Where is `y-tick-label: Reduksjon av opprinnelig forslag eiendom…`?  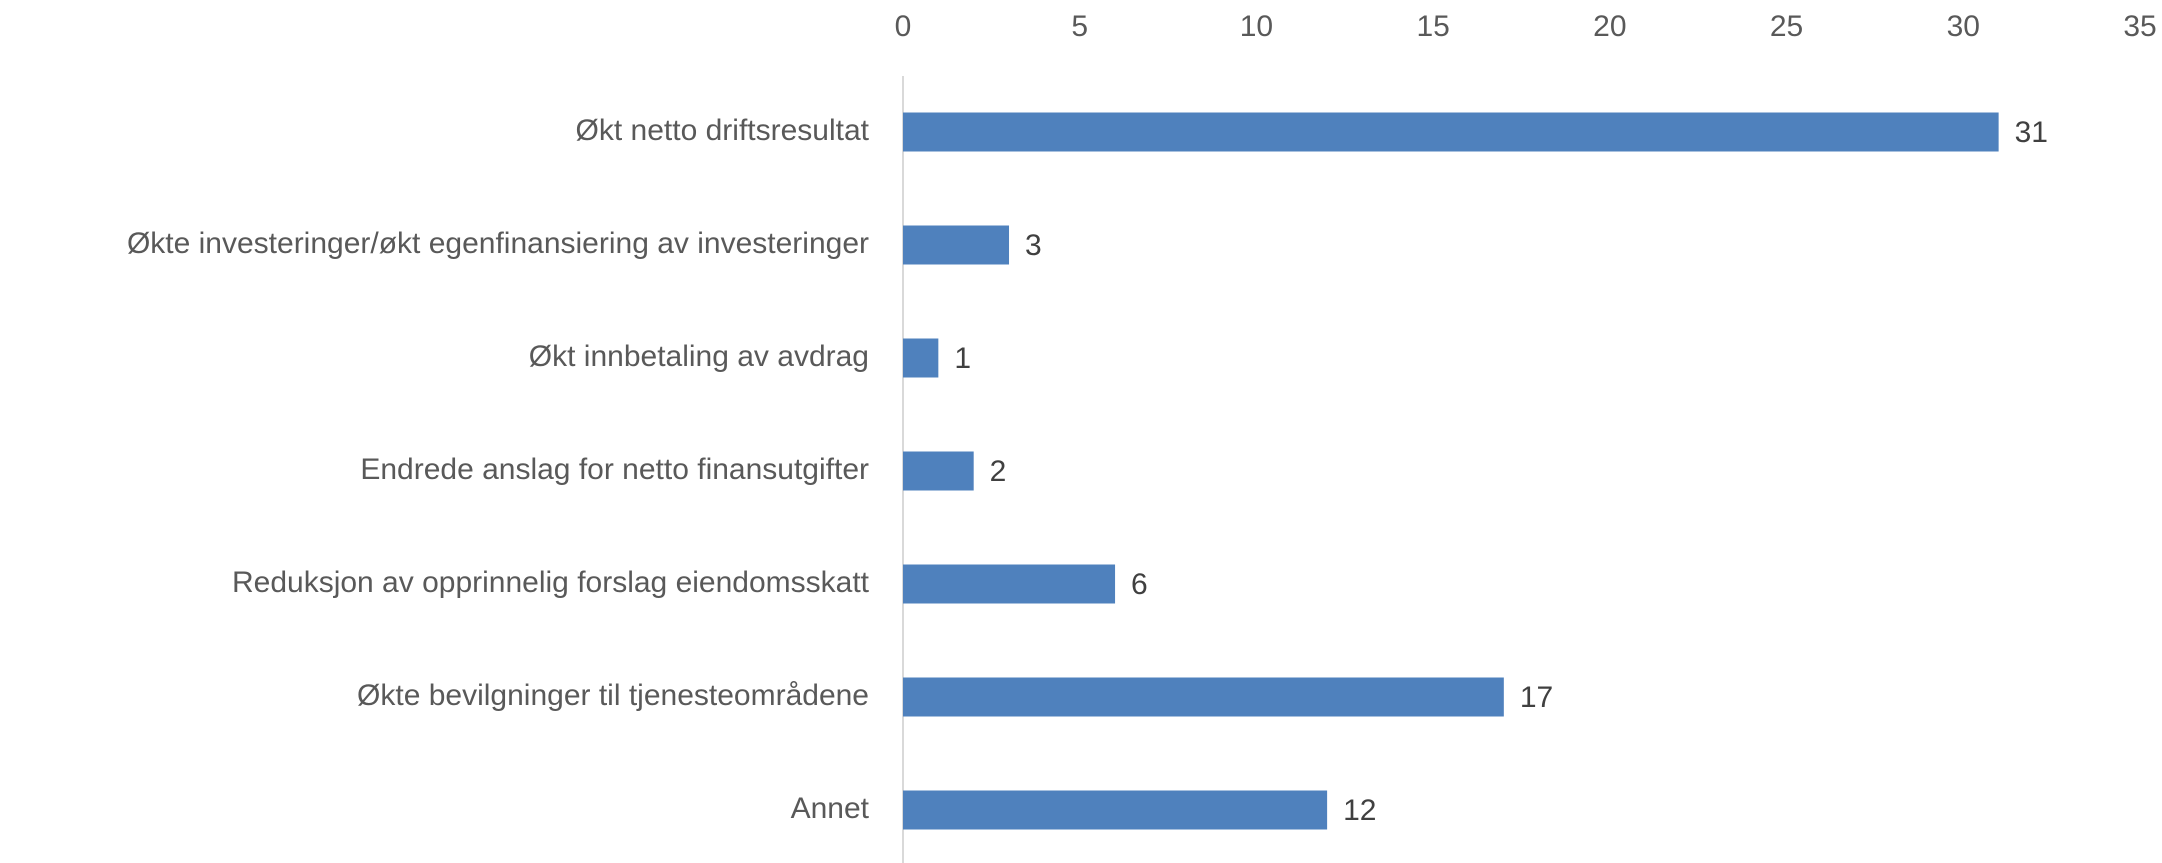 y-tick-label: Reduksjon av opprinnelig forslag eiendom… is located at coordinates (551, 582).